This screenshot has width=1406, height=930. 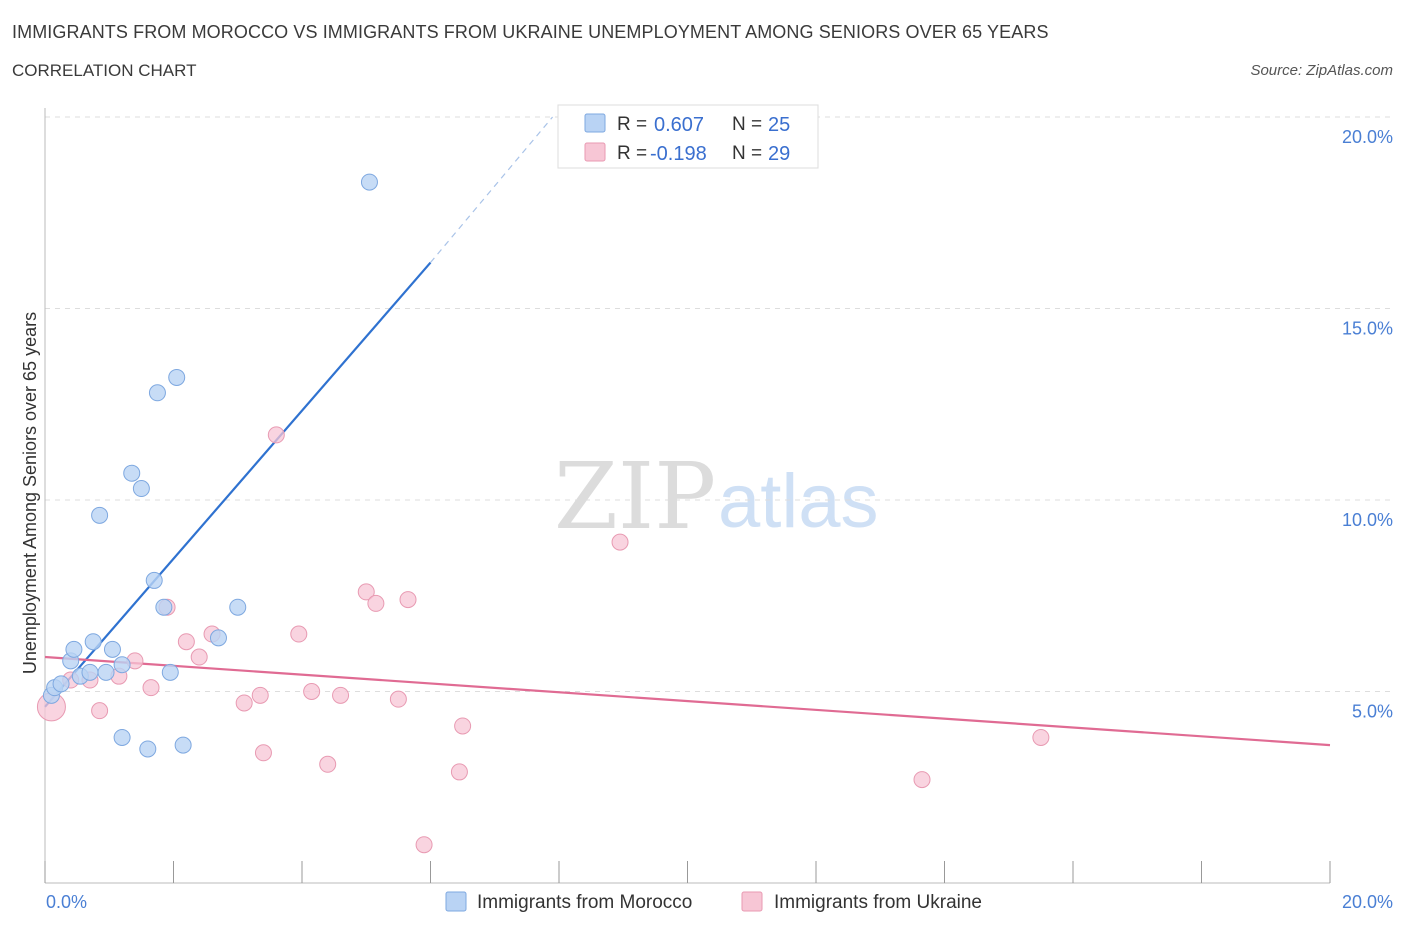 I want to click on ukraine-r-value: -0.198, so click(x=678, y=154).